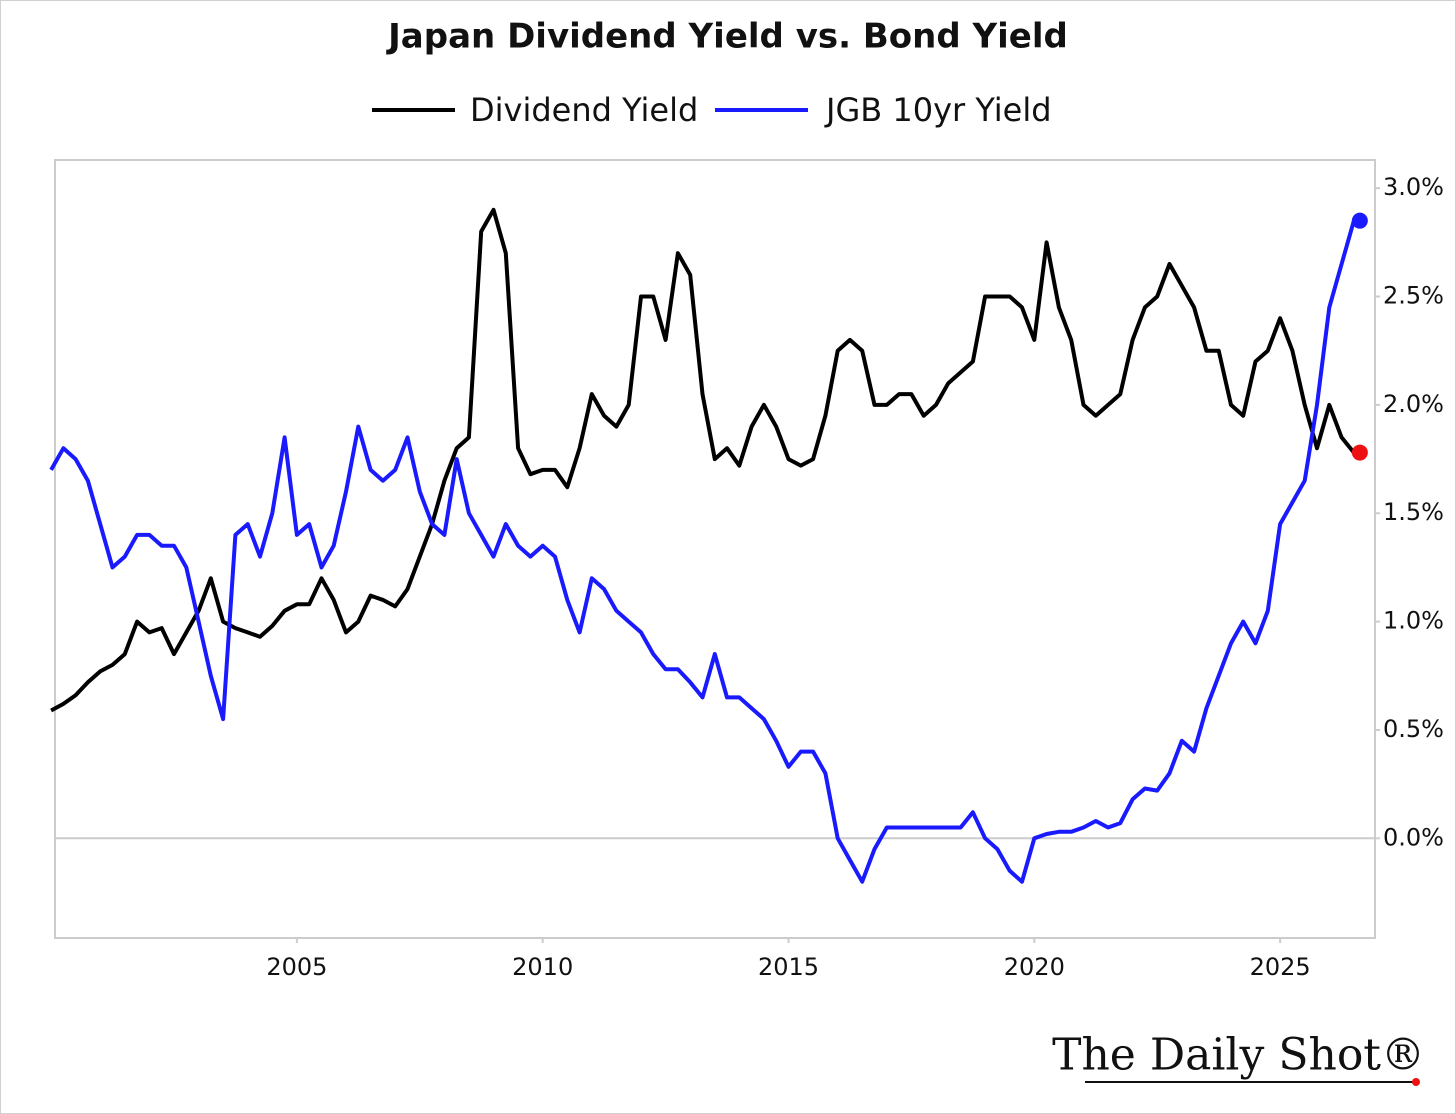 This screenshot has height=1114, width=1456. What do you see at coordinates (542, 967) in the screenshot?
I see `x-tick-label: 2010` at bounding box center [542, 967].